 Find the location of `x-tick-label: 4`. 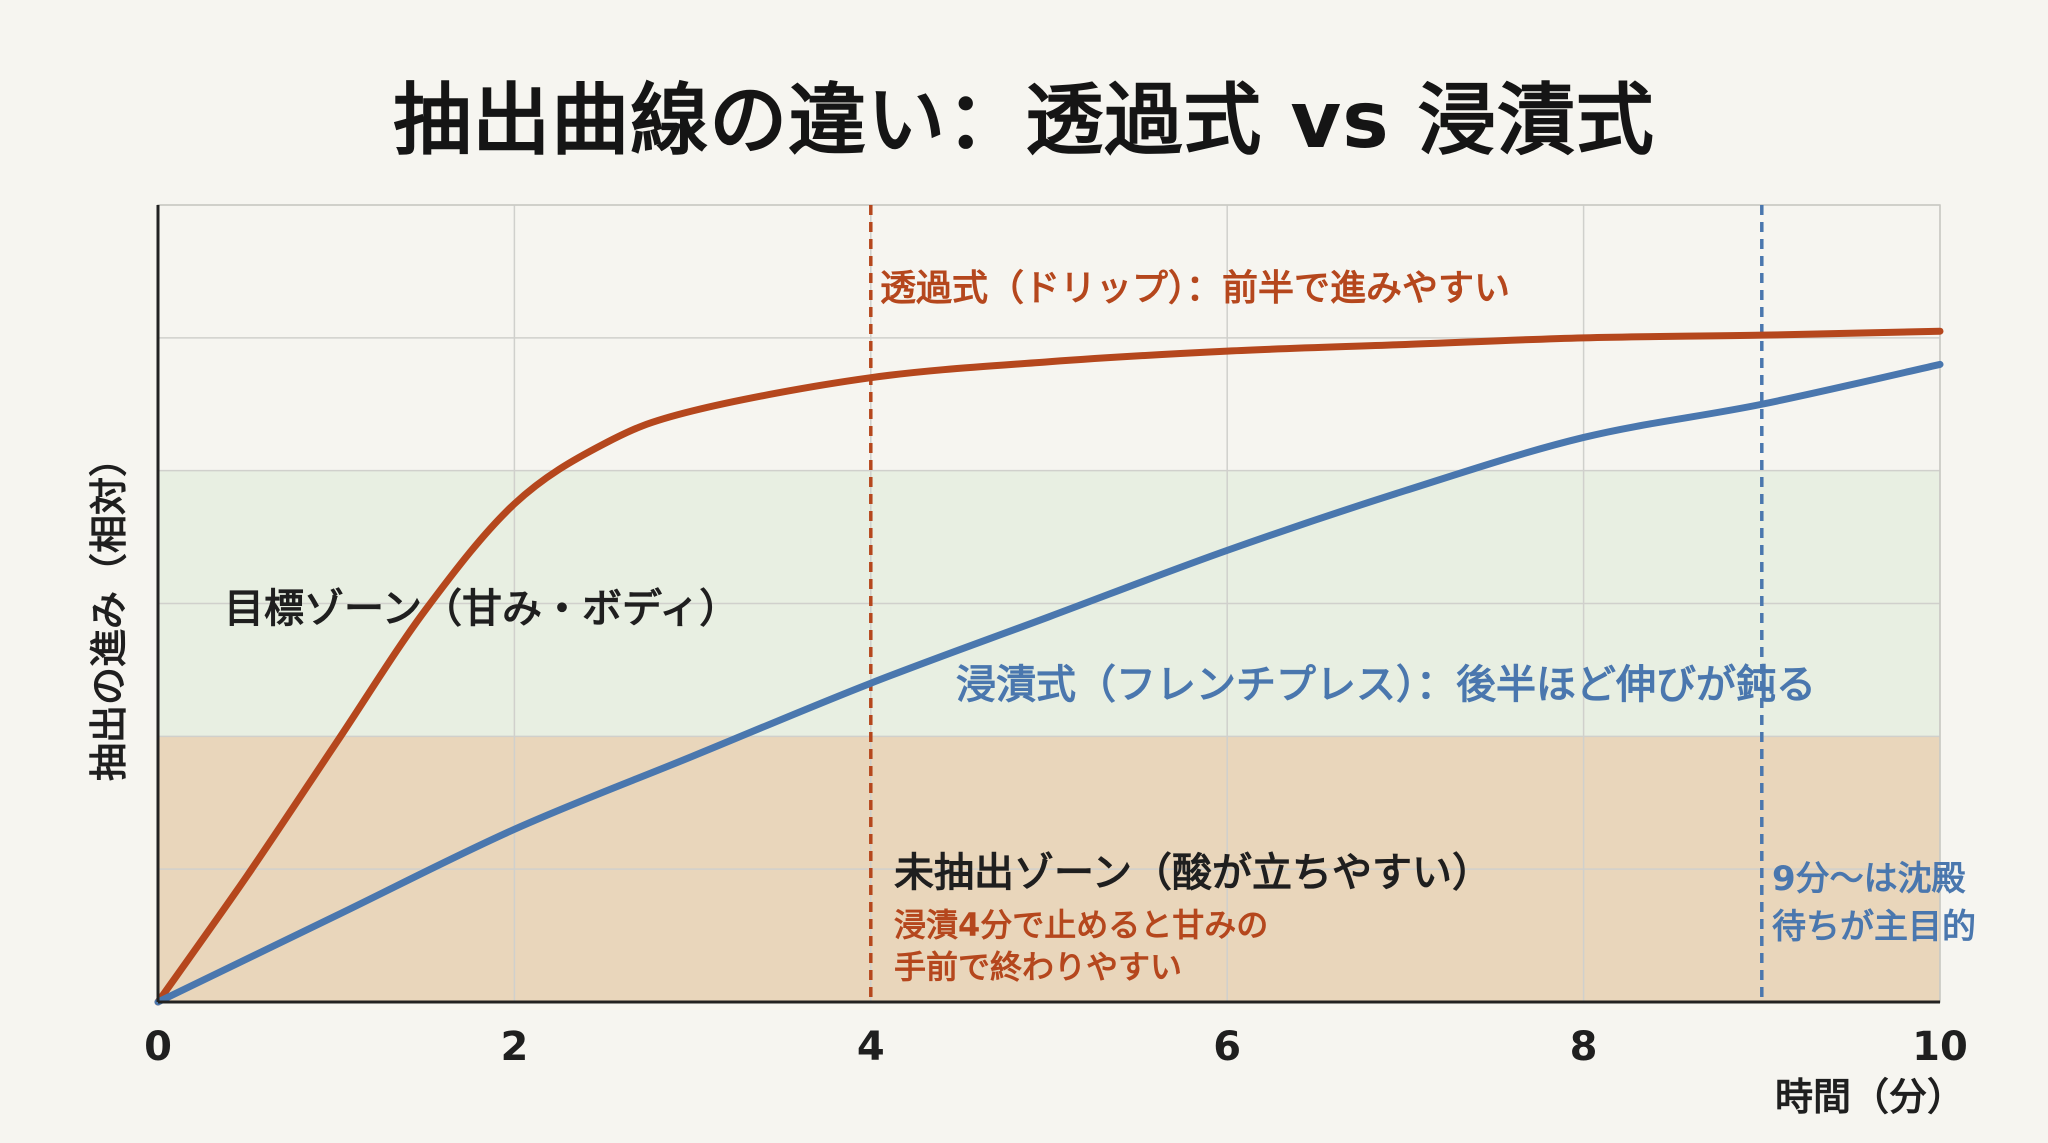

x-tick-label: 4 is located at coordinates (871, 1047).